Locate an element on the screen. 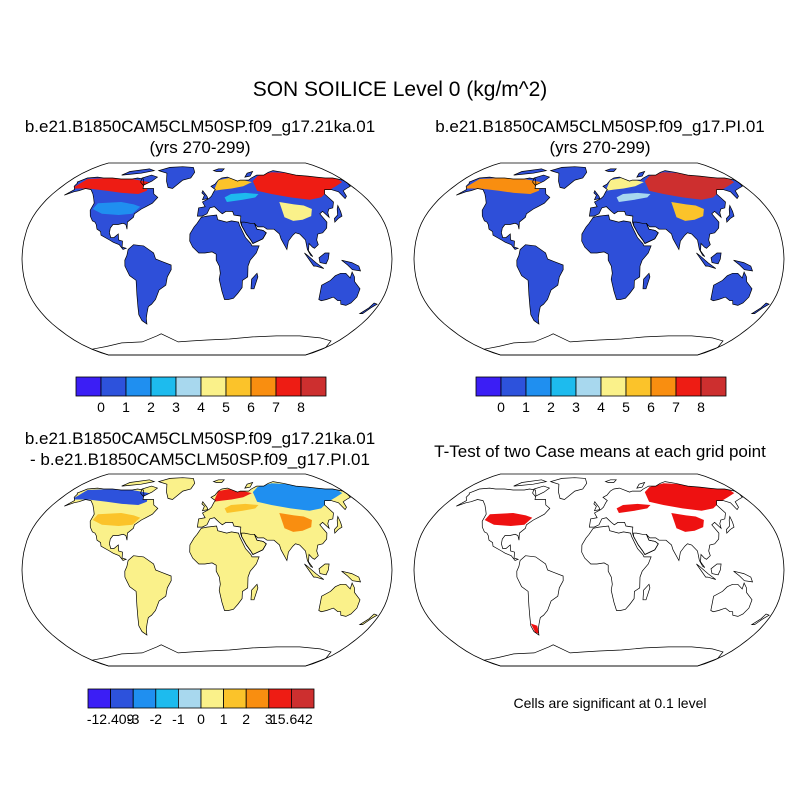  panel-title-line2: (yrs 270-299) is located at coordinates (600, 147).